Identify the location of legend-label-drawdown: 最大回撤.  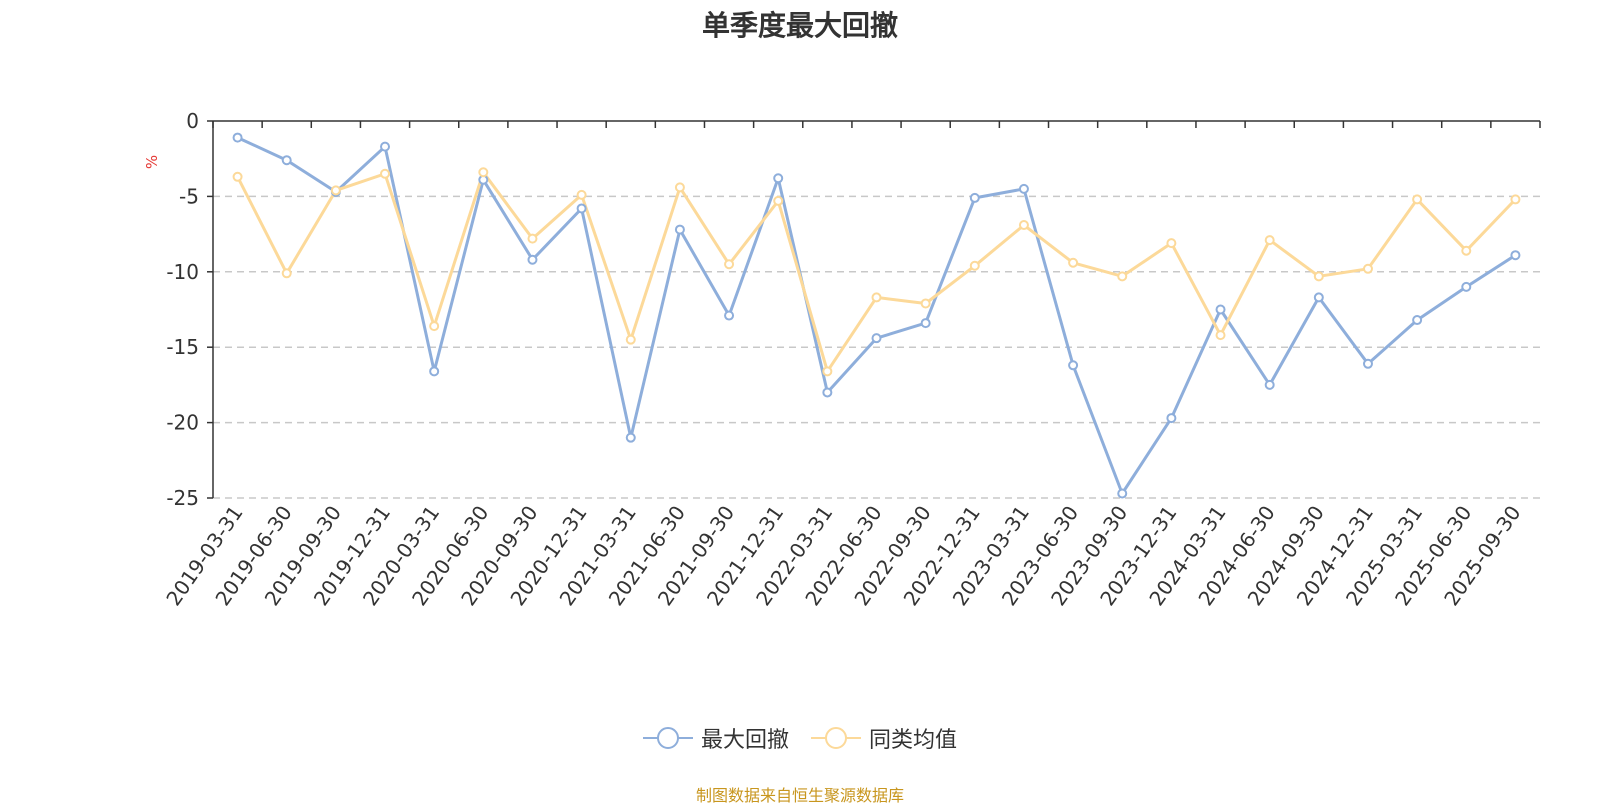
(744, 740).